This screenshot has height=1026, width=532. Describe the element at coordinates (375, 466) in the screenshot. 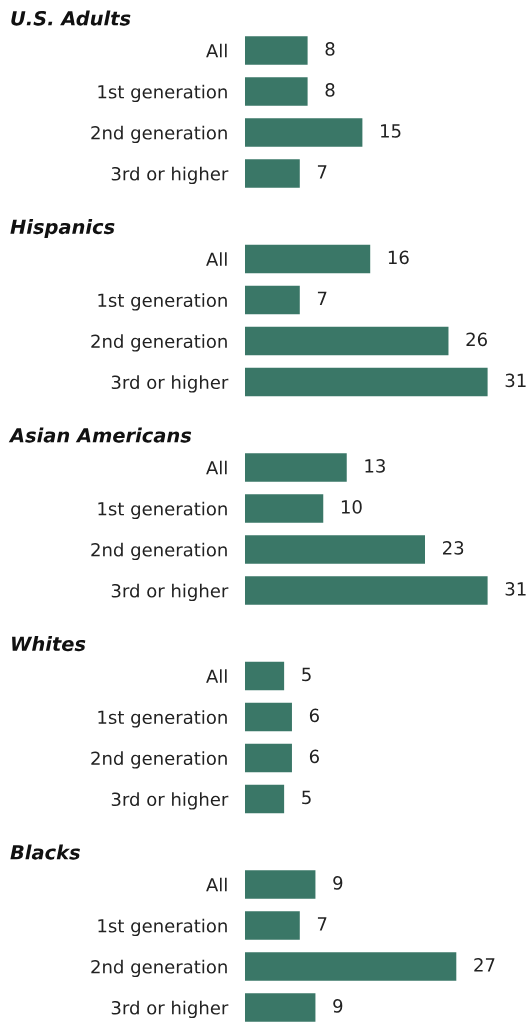

I see `data-label: 13` at that location.